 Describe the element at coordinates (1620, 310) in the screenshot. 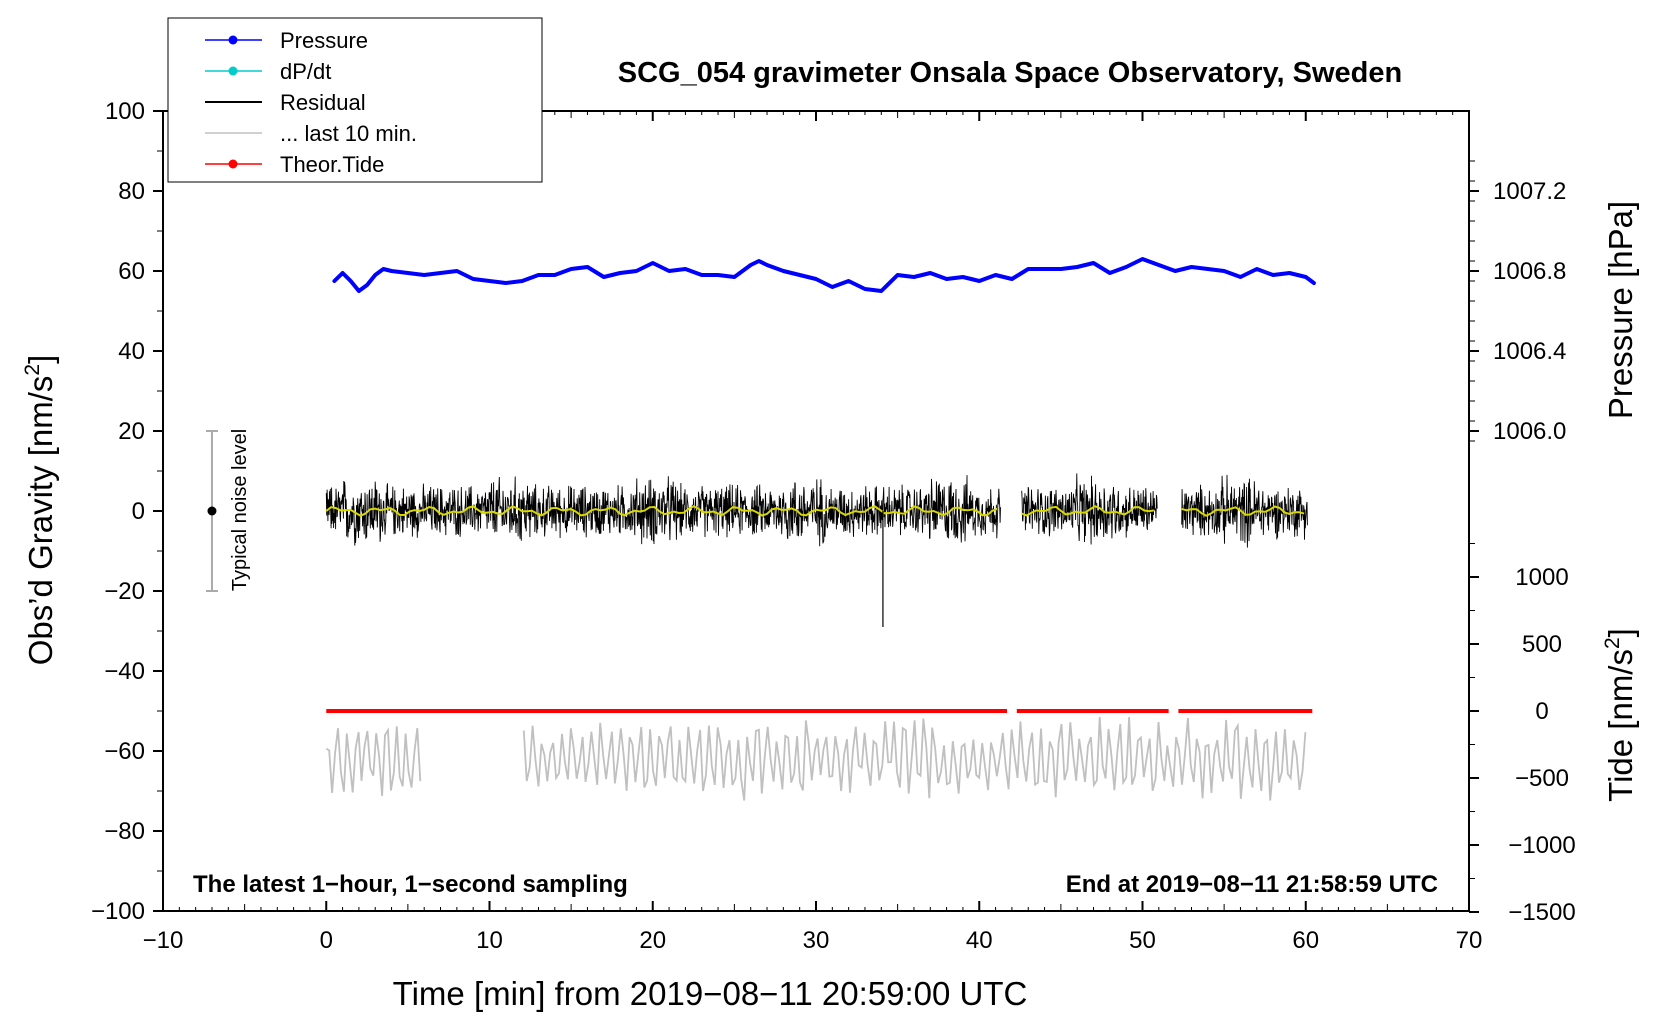

I see `y-axis-label-pressure: Pressure [hPa]` at that location.